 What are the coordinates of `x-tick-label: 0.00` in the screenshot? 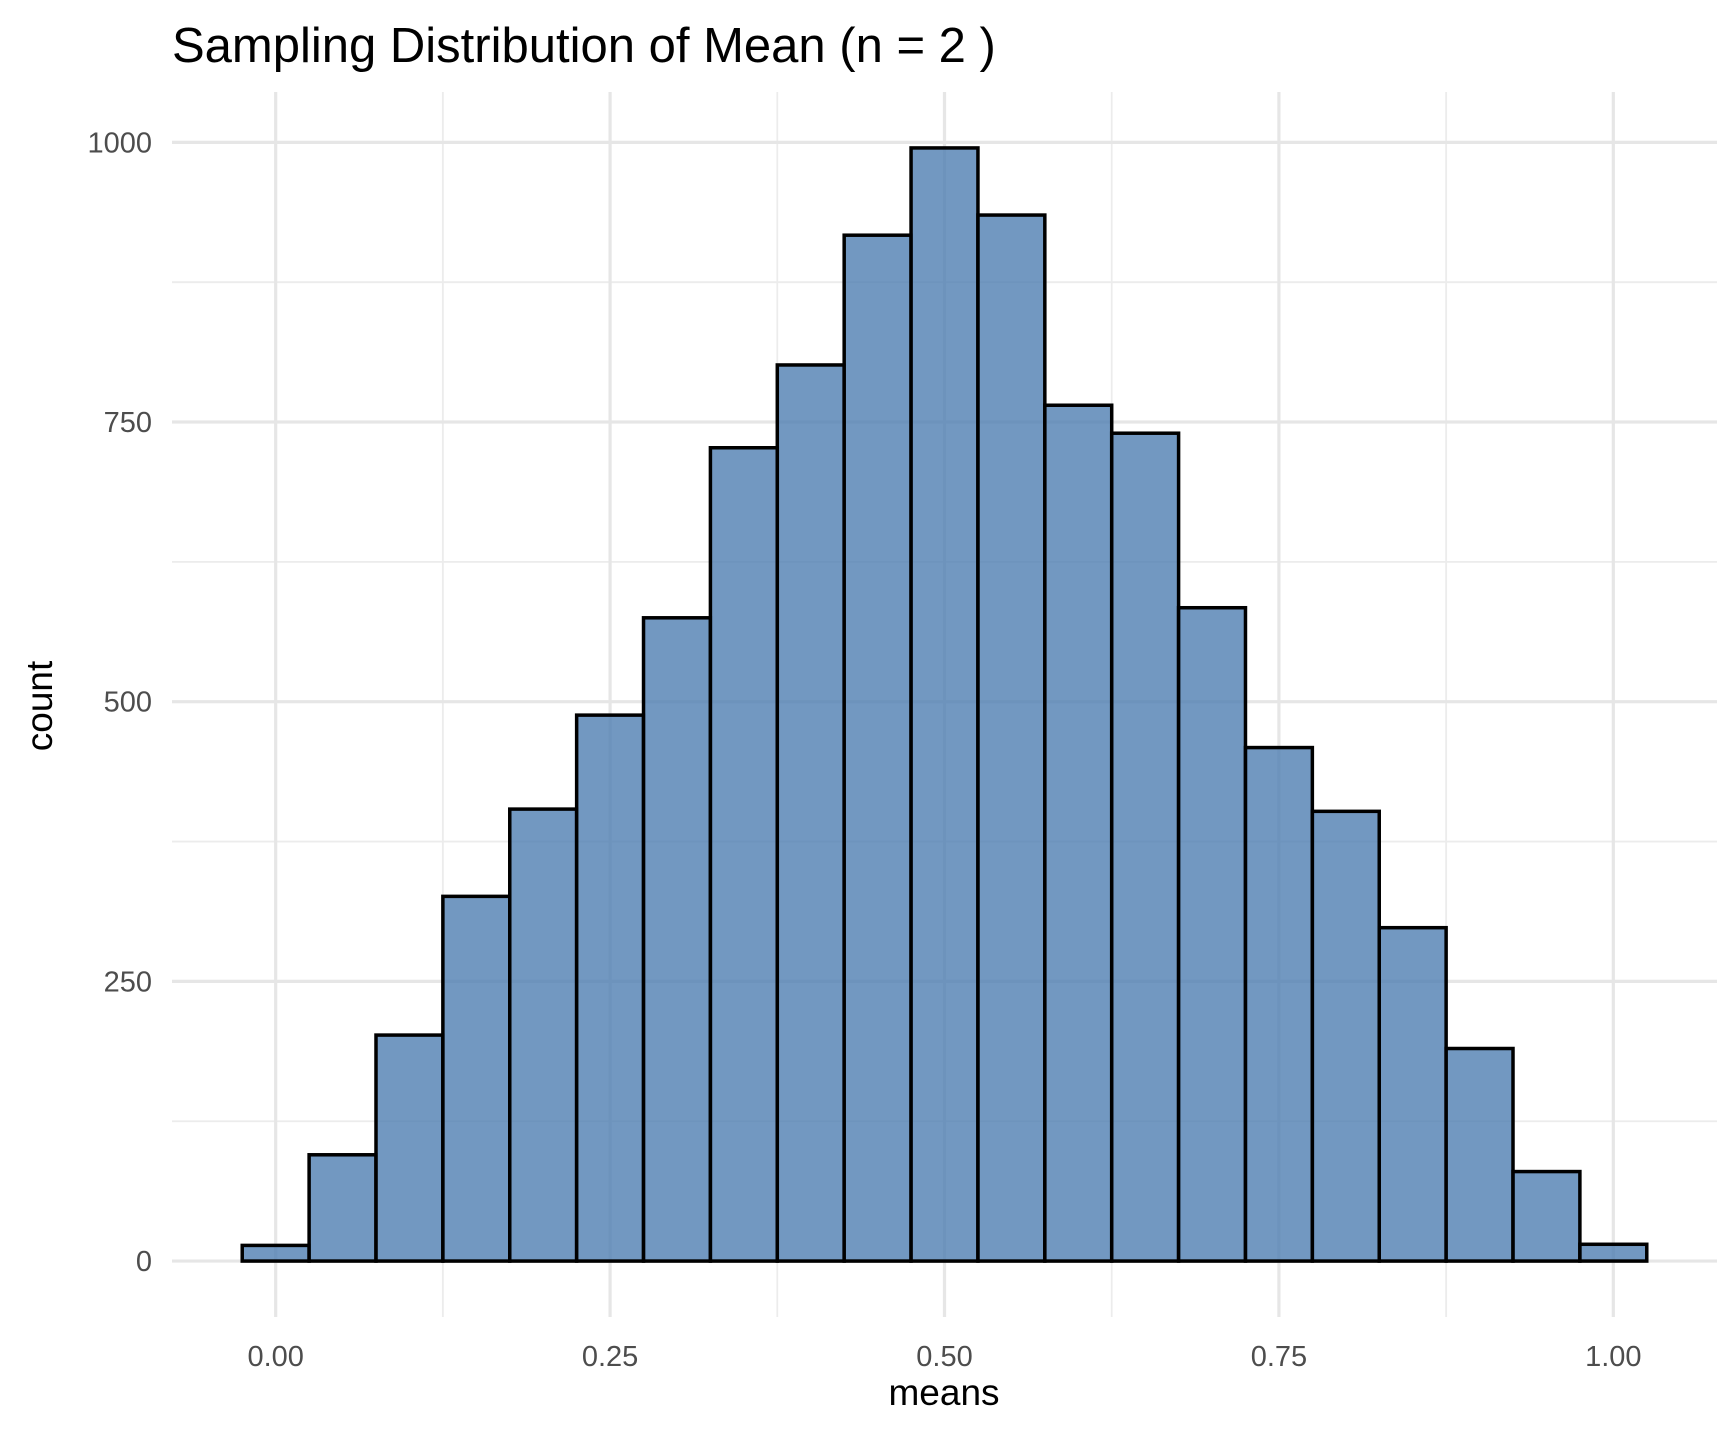 It's located at (275, 1357).